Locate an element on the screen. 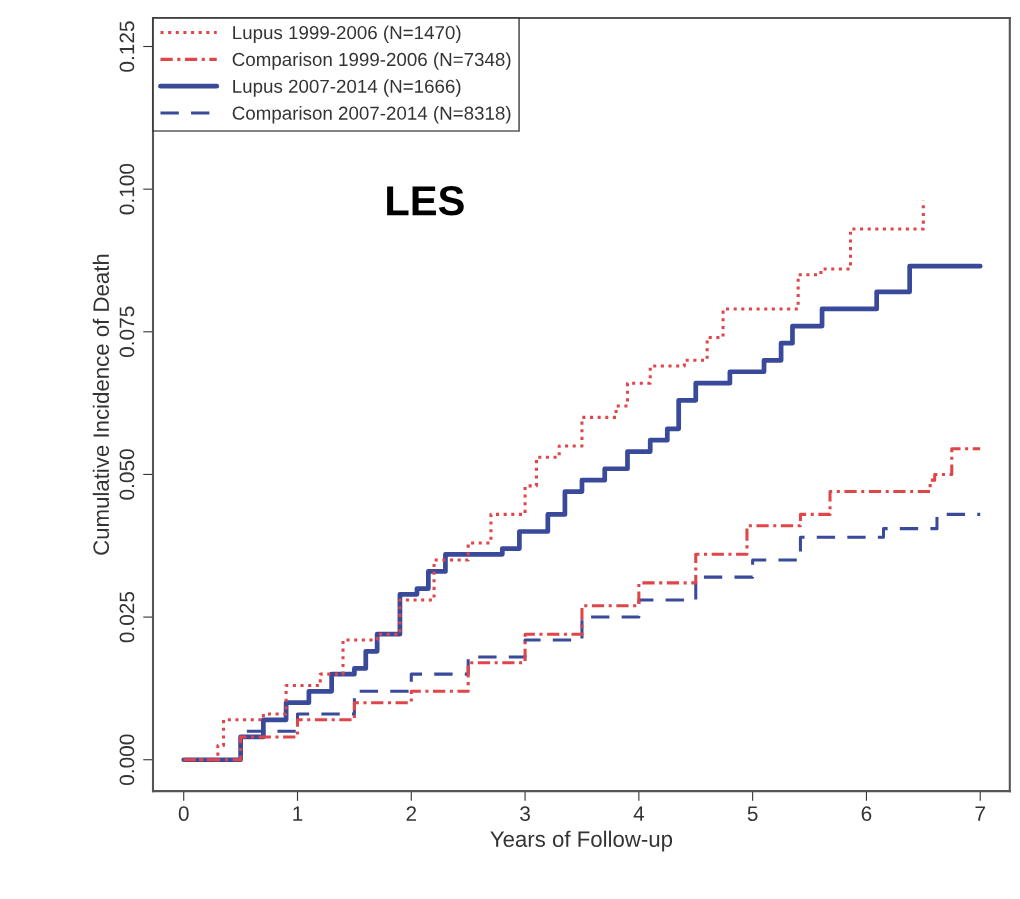 The image size is (1020, 899). x-tick-label: 1 is located at coordinates (298, 813).